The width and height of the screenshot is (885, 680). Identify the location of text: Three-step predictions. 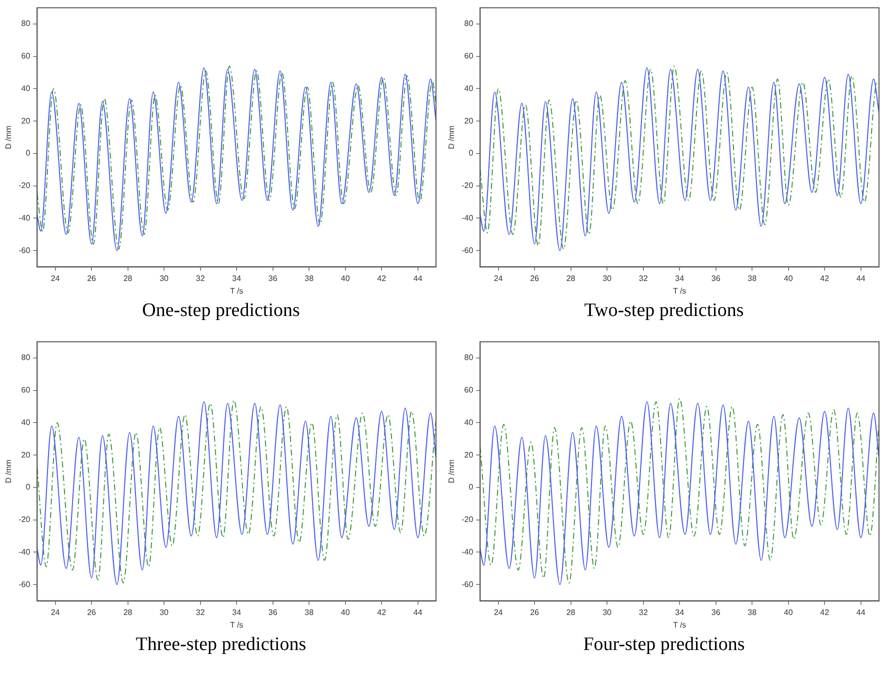
(221, 645).